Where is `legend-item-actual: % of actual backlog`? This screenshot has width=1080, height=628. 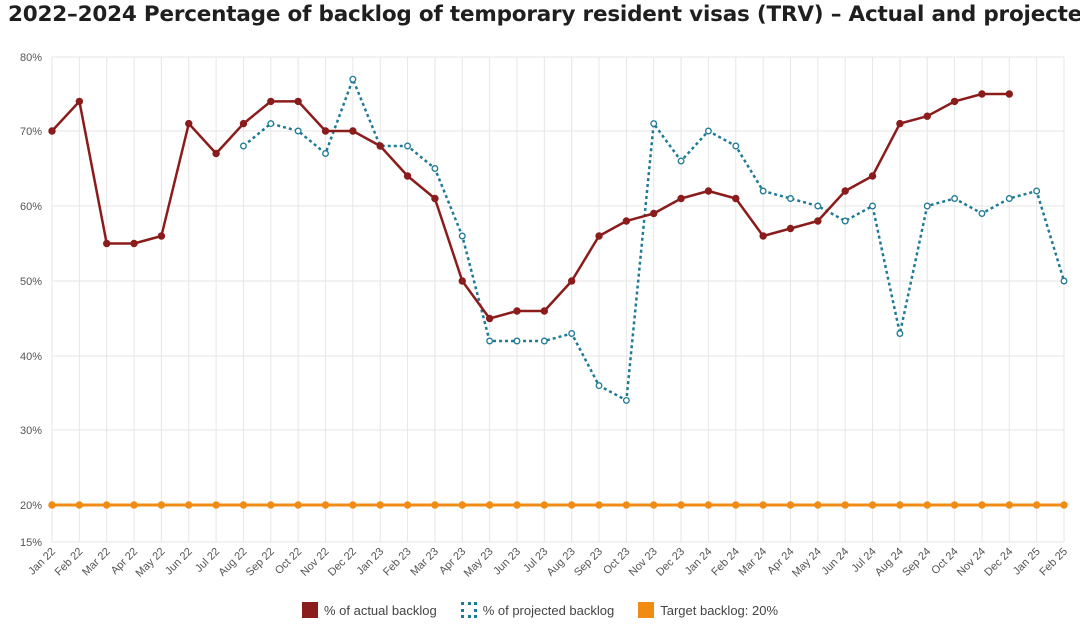
legend-item-actual: % of actual backlog is located at coordinates (369, 610).